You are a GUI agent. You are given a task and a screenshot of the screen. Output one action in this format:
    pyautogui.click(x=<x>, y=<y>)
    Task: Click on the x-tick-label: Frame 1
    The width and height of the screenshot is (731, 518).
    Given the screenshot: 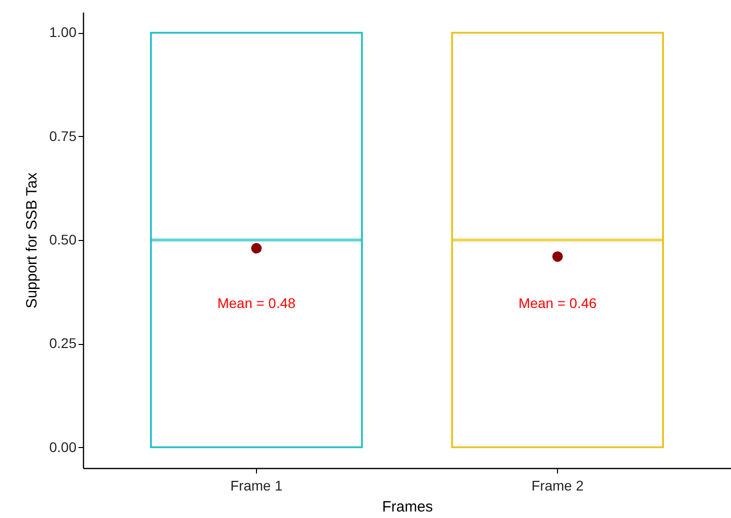 What is the action you would take?
    pyautogui.click(x=256, y=486)
    